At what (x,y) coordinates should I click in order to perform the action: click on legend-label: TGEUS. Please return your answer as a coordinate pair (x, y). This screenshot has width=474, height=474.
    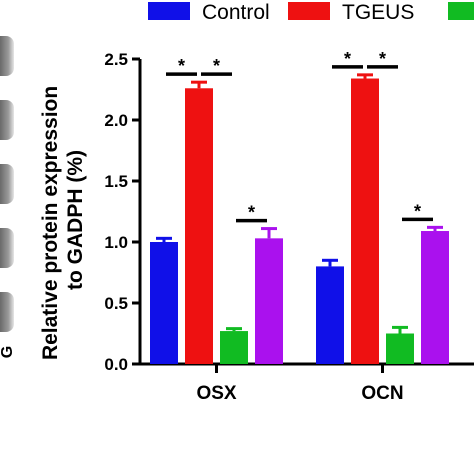
    Looking at the image, I should click on (378, 12).